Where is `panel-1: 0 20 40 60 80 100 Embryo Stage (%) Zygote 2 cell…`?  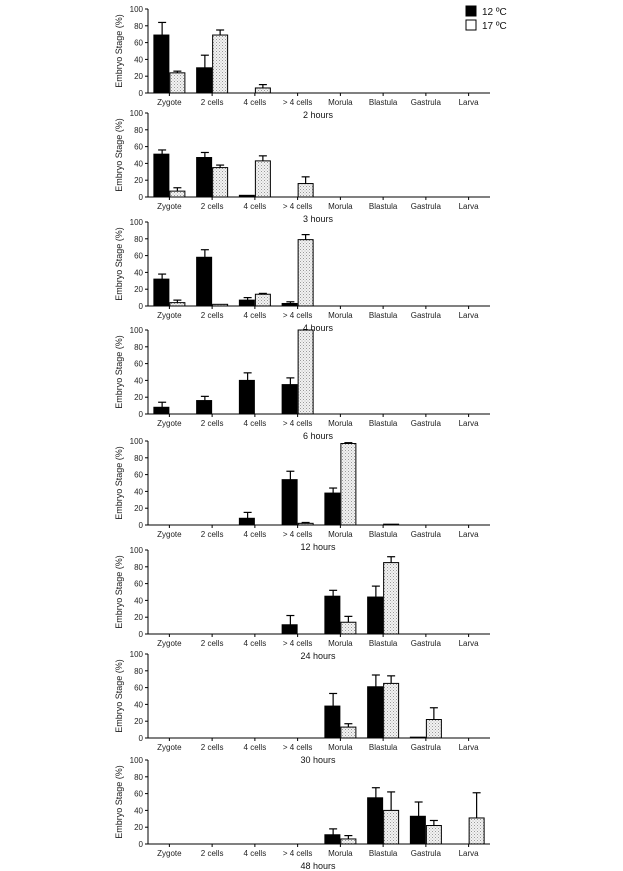 panel-1: 0 20 40 60 80 100 Embryo Stage (%) Zygote 2 cell… is located at coordinates (302, 62).